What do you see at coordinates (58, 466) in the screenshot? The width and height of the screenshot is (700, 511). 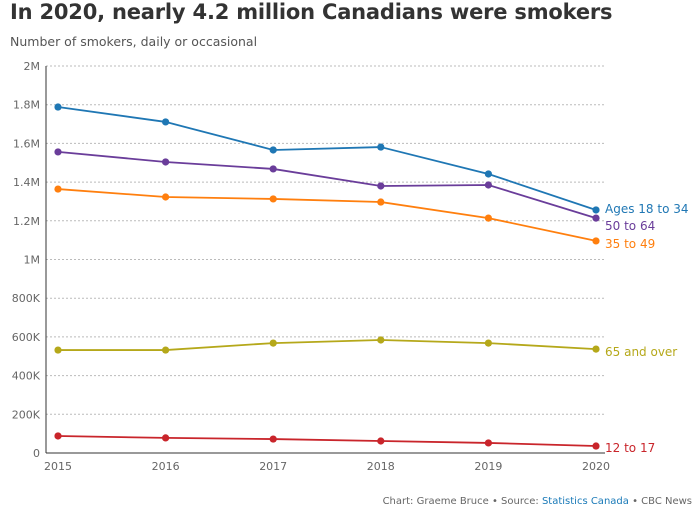 I see `x-tick-label: 2015` at bounding box center [58, 466].